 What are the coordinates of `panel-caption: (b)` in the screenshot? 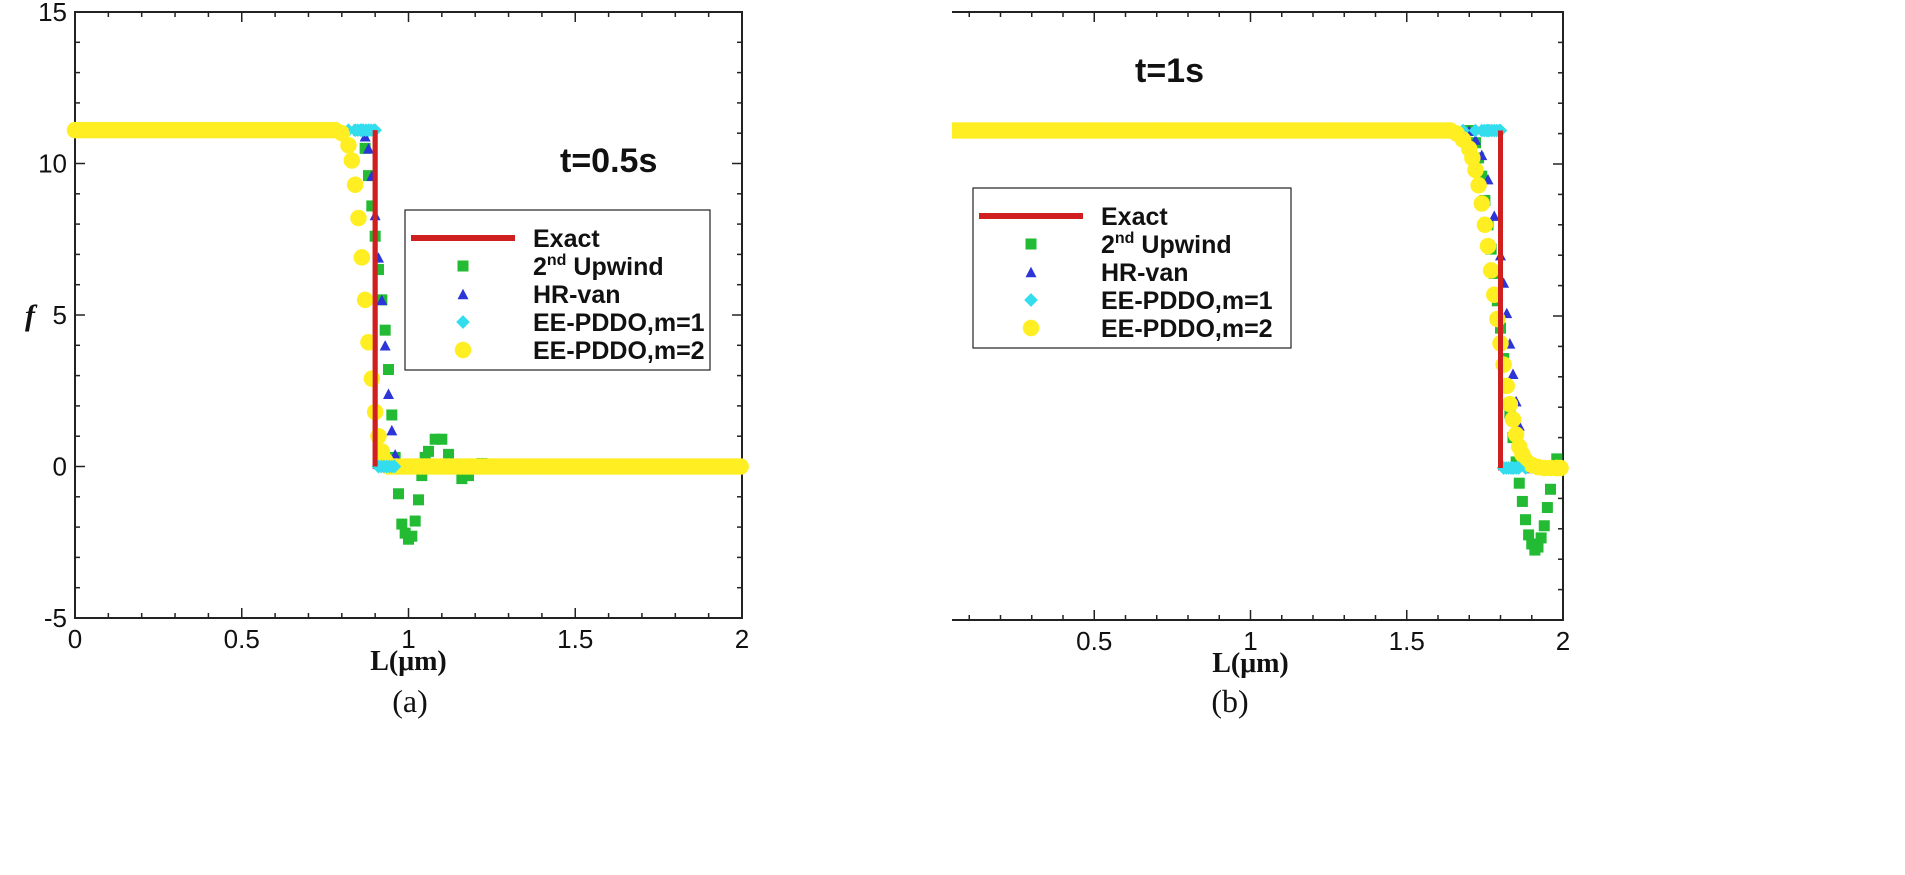 It's located at (1229, 701).